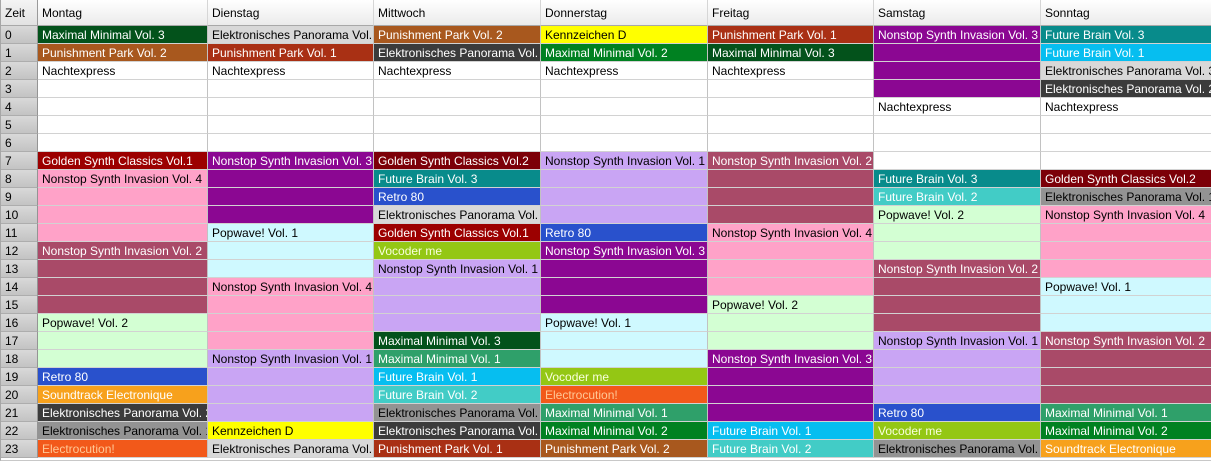 This screenshot has width=1212, height=461. Describe the element at coordinates (291, 233) in the screenshot. I see `event-cell: Popwave! Vol. 1` at that location.